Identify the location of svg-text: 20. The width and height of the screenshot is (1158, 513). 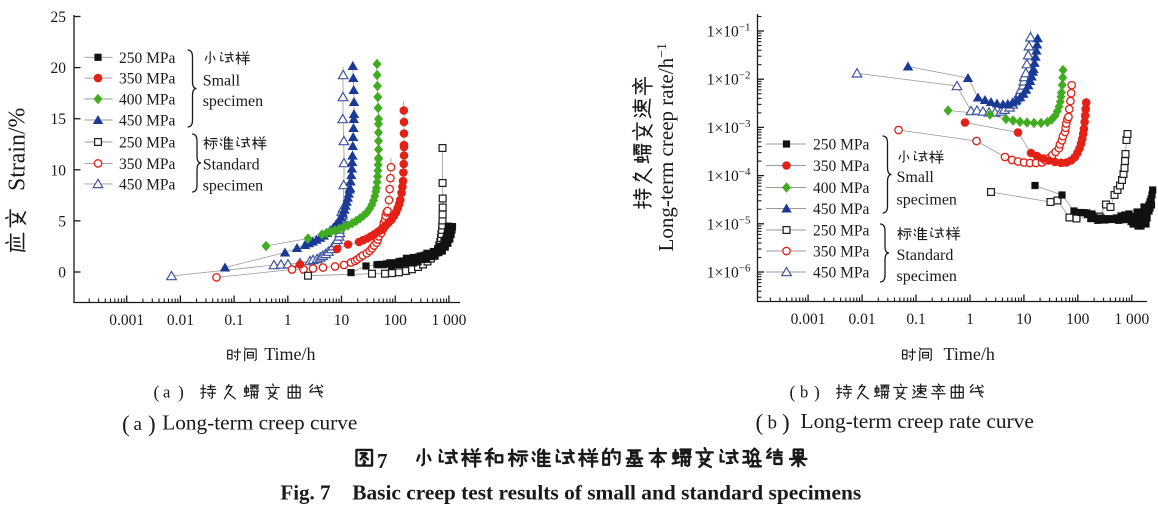
(59, 68).